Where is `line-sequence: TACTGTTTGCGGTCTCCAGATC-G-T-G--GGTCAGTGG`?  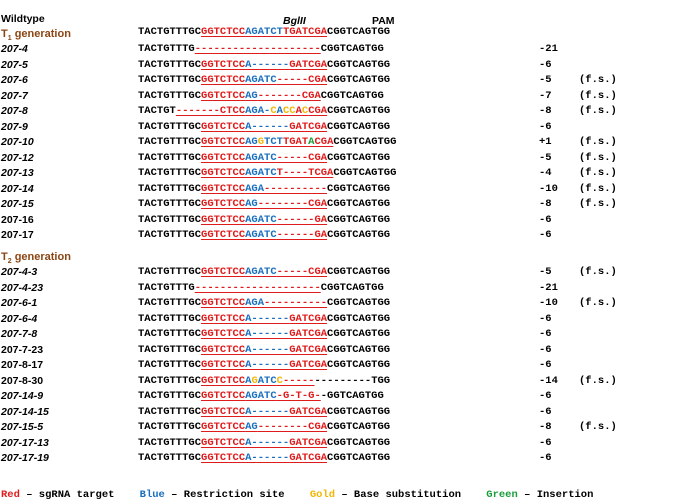
line-sequence: TACTGTTTGCGGTCTCCAGATC-G-T-G--GGTCAGTGG is located at coordinates (261, 396).